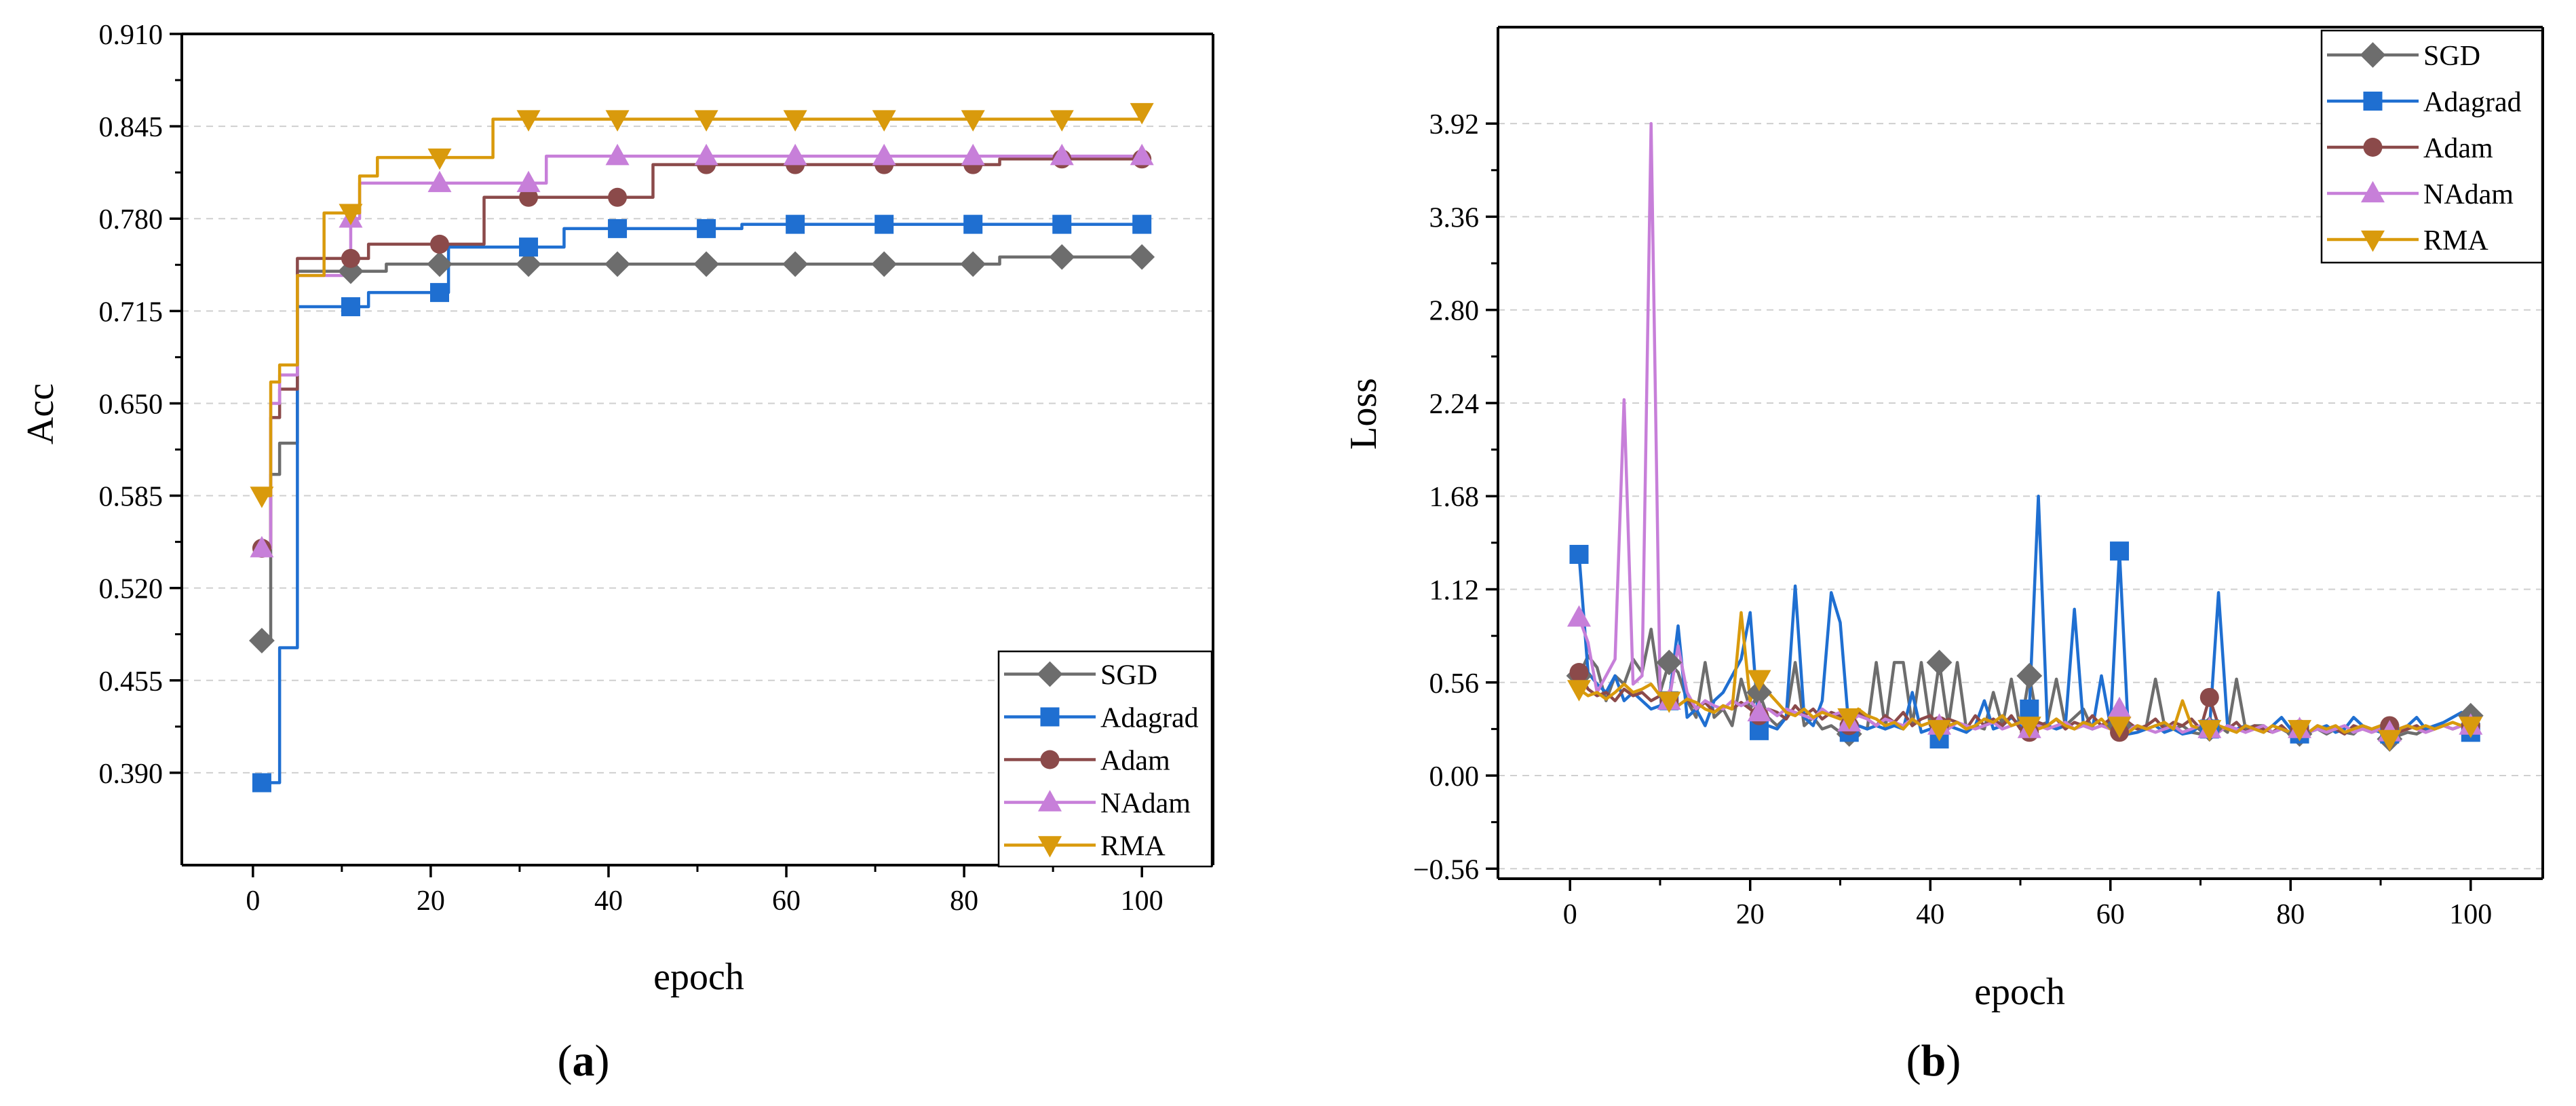 The width and height of the screenshot is (2576, 1106). I want to click on panel-letter-a: a, so click(584, 1061).